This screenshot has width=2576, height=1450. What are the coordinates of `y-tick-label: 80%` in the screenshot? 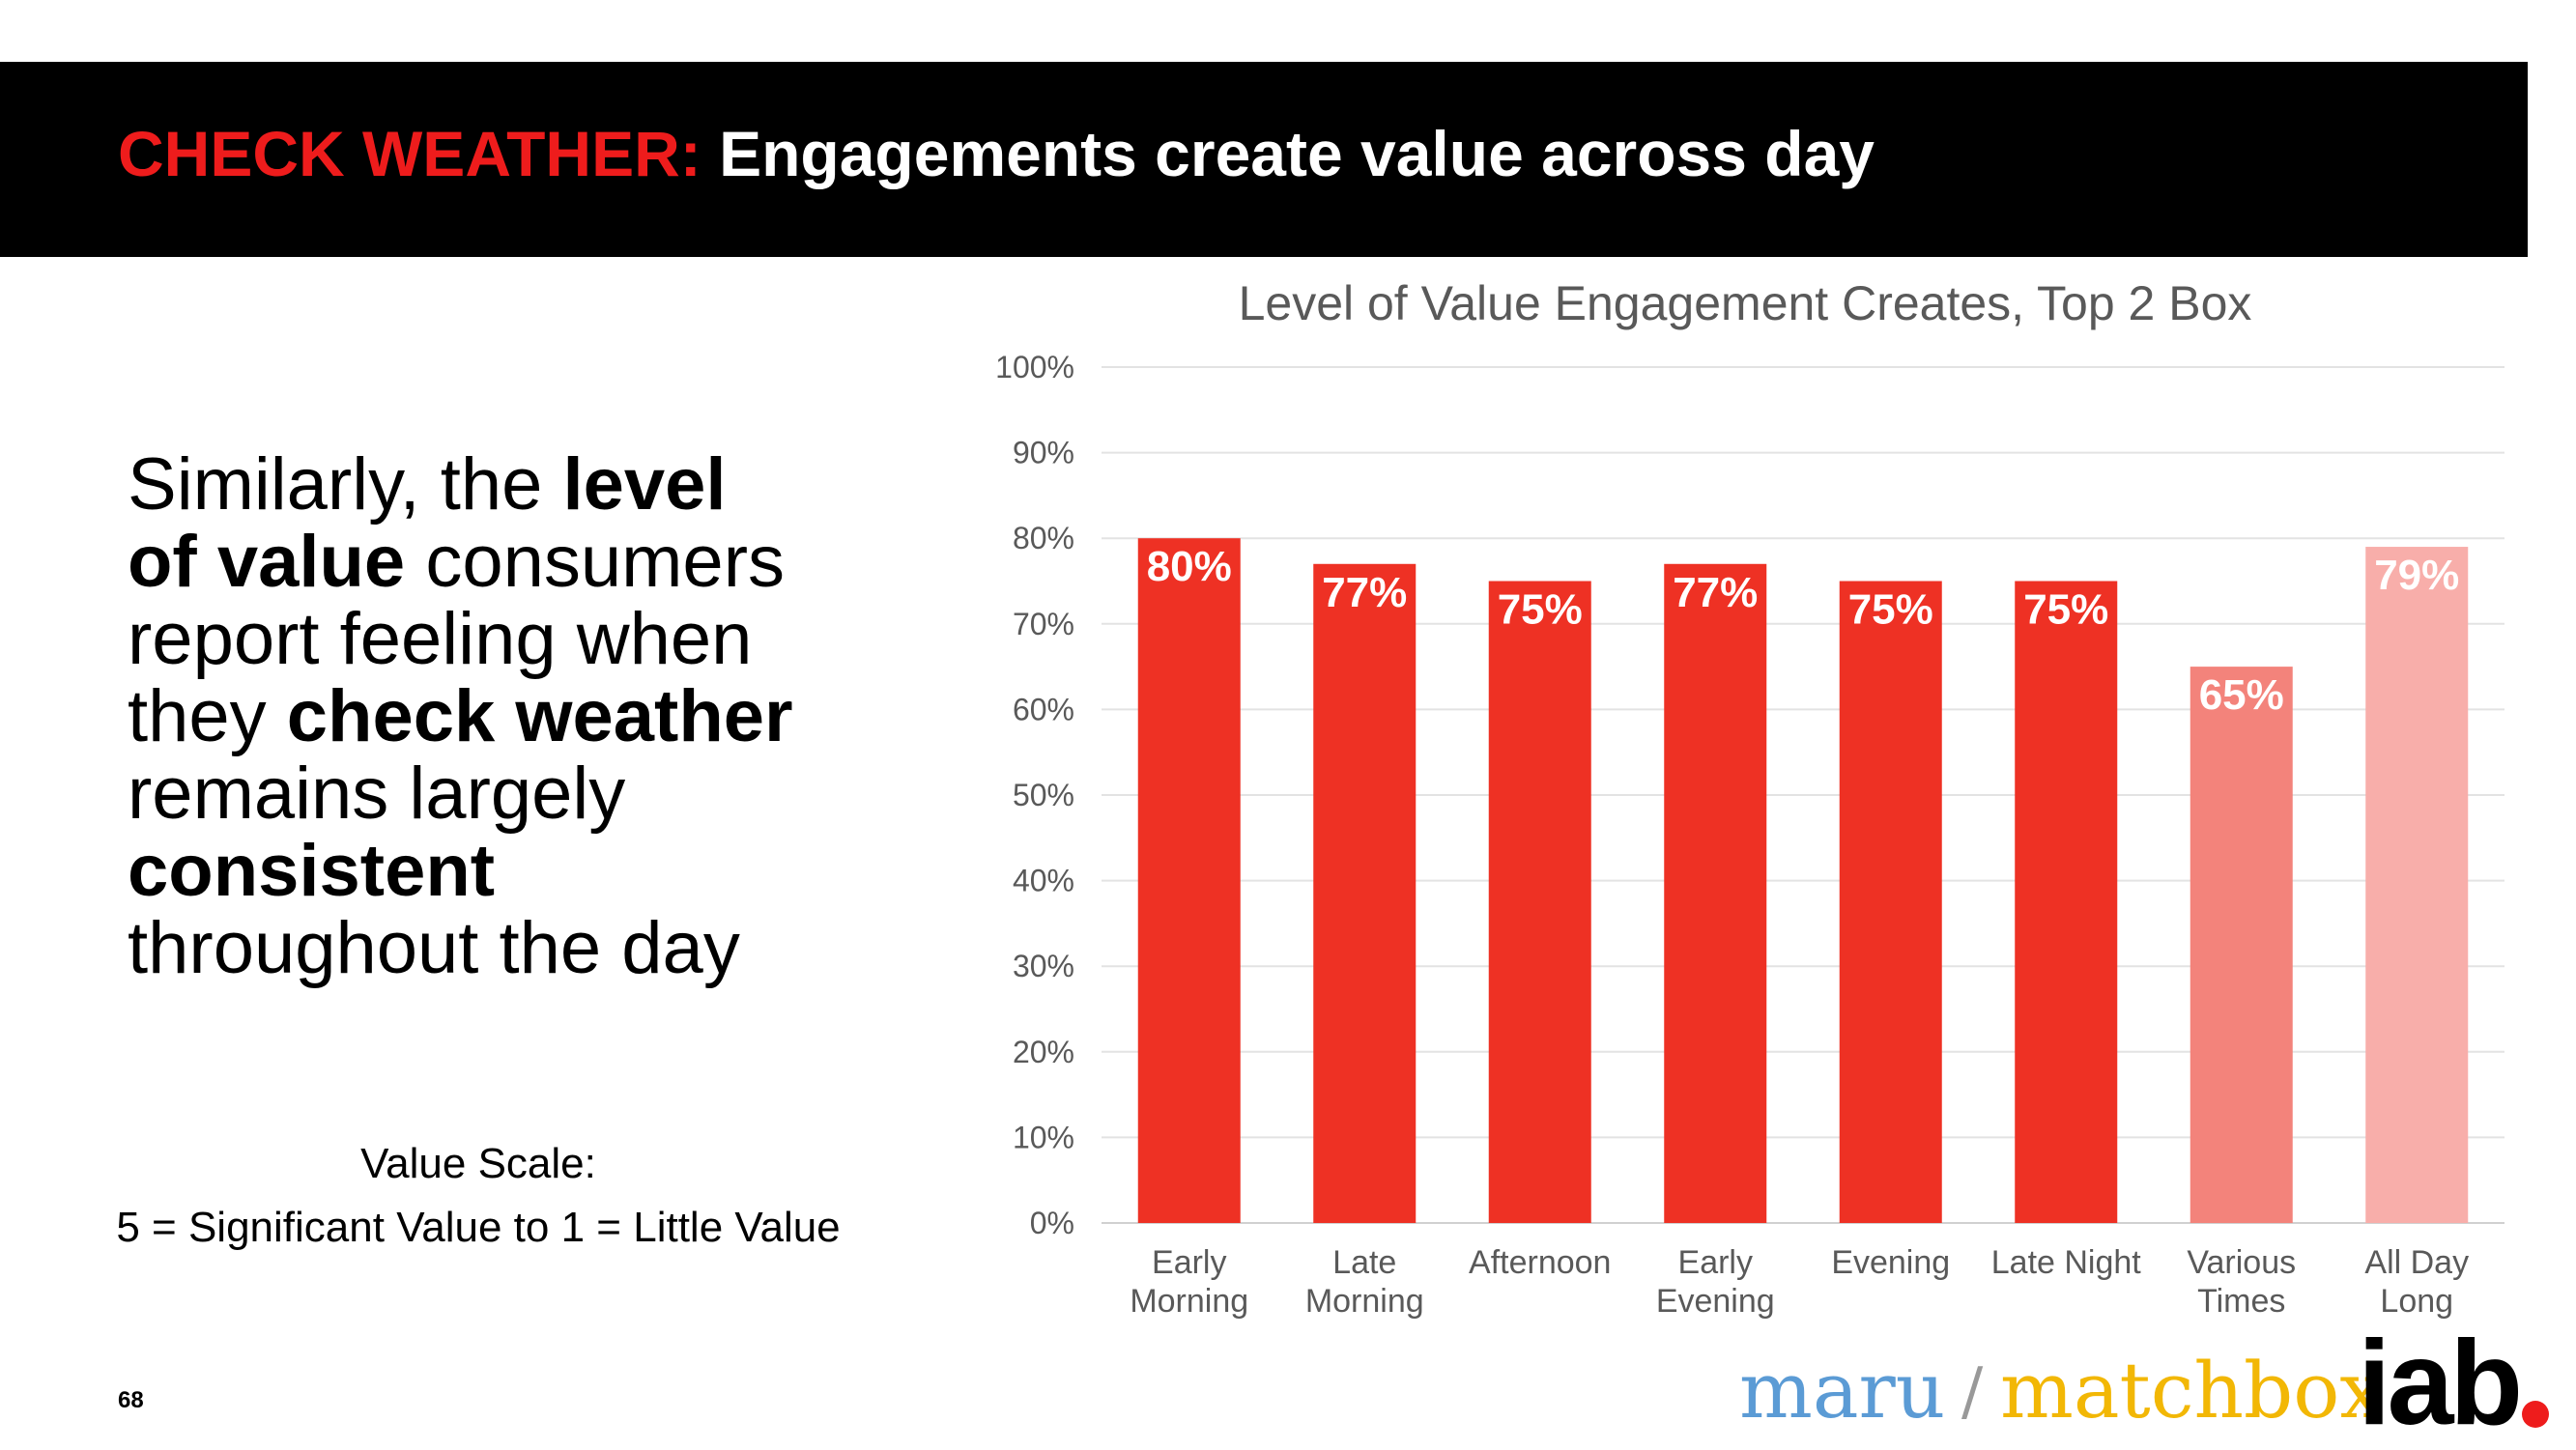 It's located at (1044, 538).